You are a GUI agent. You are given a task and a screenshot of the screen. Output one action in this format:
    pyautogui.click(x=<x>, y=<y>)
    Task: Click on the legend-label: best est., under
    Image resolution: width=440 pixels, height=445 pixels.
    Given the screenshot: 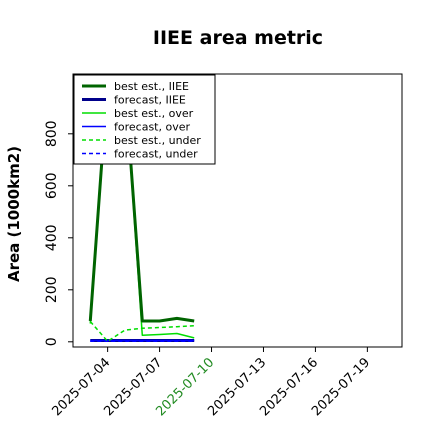 What is the action you would take?
    pyautogui.click(x=157, y=140)
    